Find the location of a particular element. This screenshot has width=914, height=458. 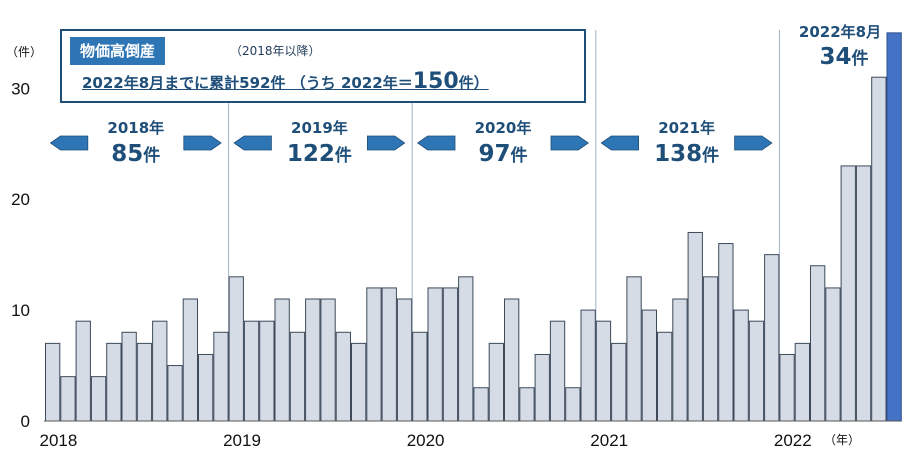

band-year-label: 2018年 is located at coordinates (135, 128).